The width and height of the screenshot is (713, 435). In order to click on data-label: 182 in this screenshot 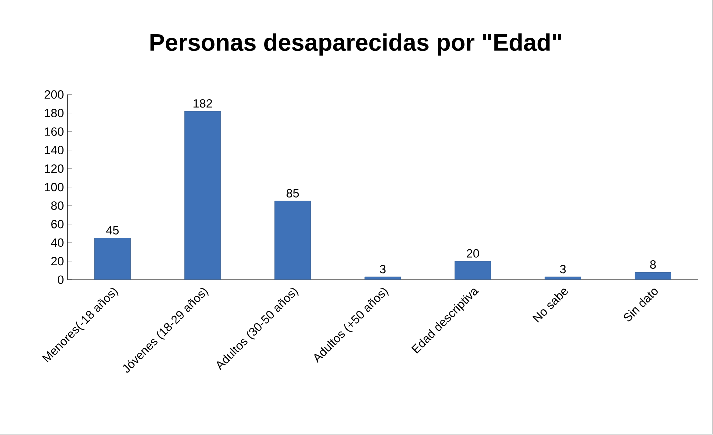, I will do `click(203, 104)`.